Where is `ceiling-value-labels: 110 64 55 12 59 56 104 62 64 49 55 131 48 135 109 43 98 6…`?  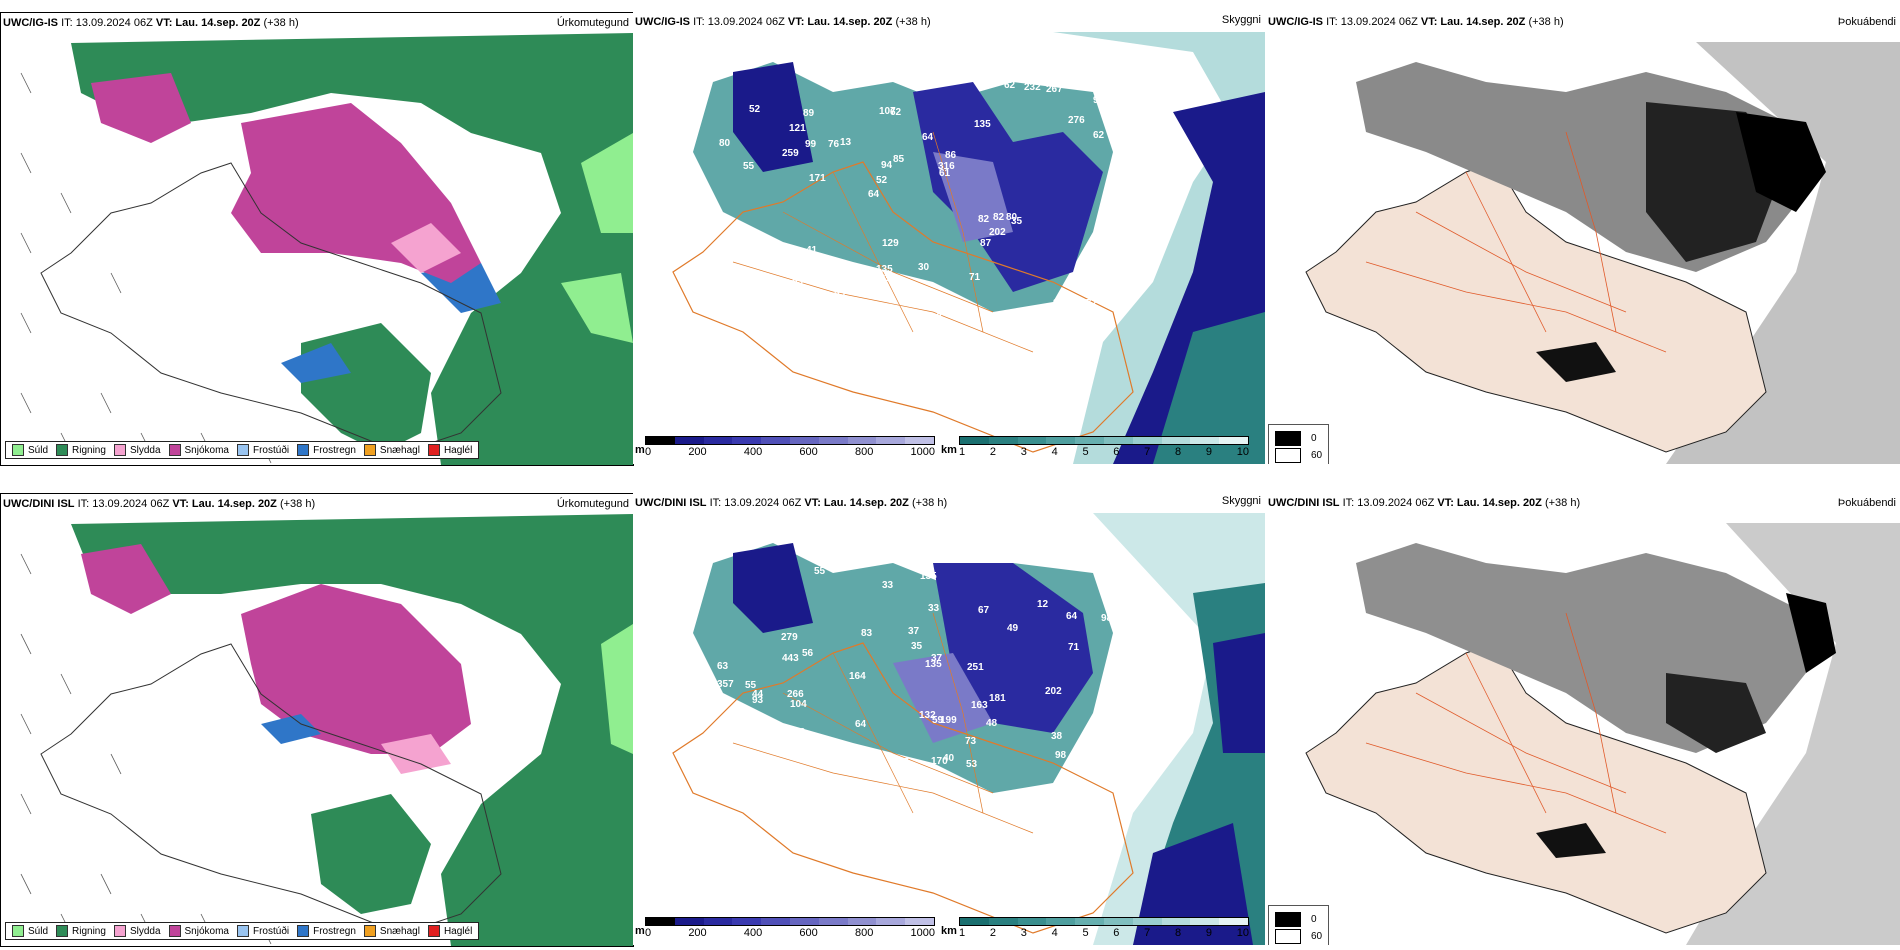 ceiling-value-labels: 110 64 55 12 59 56 104 62 64 49 55 131 48 135 109 43 98 6… is located at coordinates (923, 672).